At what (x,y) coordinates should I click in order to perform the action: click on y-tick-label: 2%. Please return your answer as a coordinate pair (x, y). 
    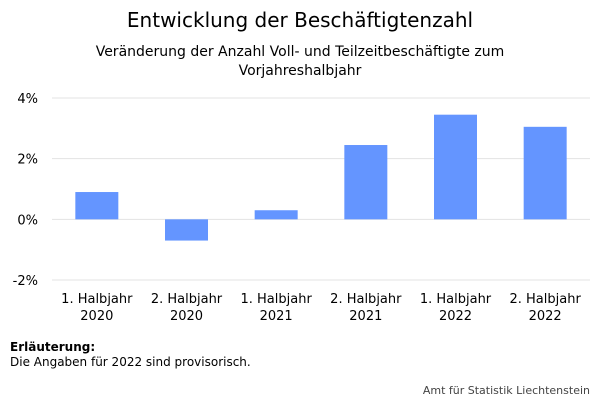
    Looking at the image, I should click on (27, 160).